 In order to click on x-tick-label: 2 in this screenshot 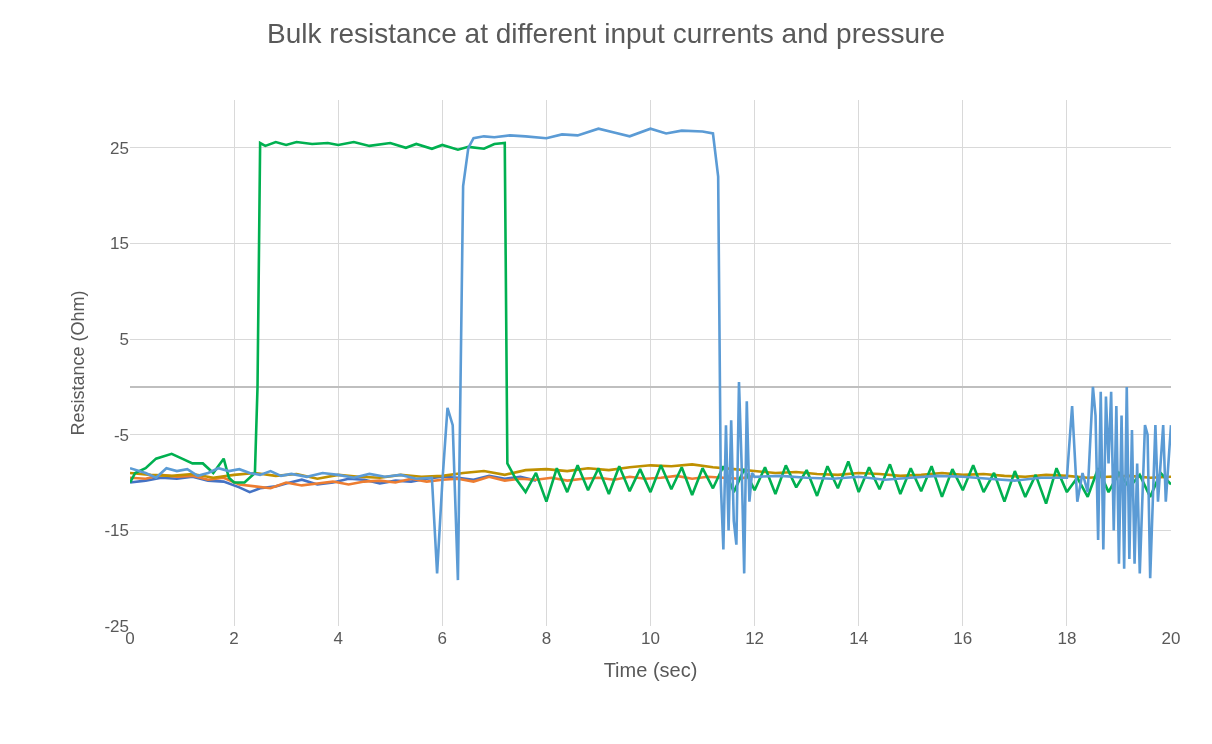, I will do `click(234, 638)`.